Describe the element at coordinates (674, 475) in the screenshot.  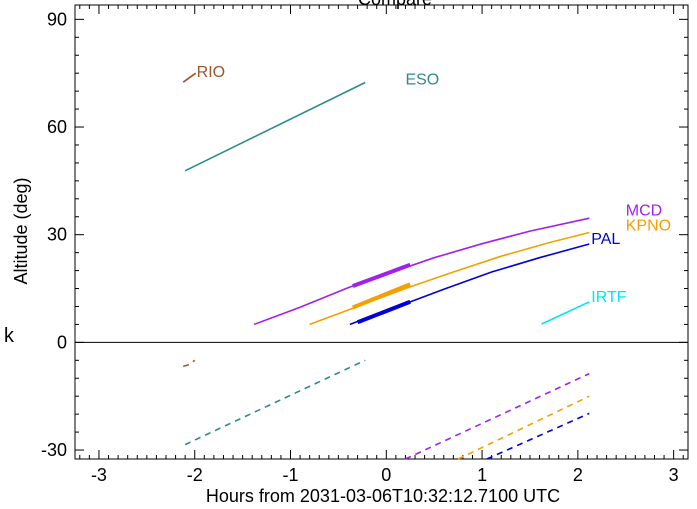
I see `x-tick-label: 3` at that location.